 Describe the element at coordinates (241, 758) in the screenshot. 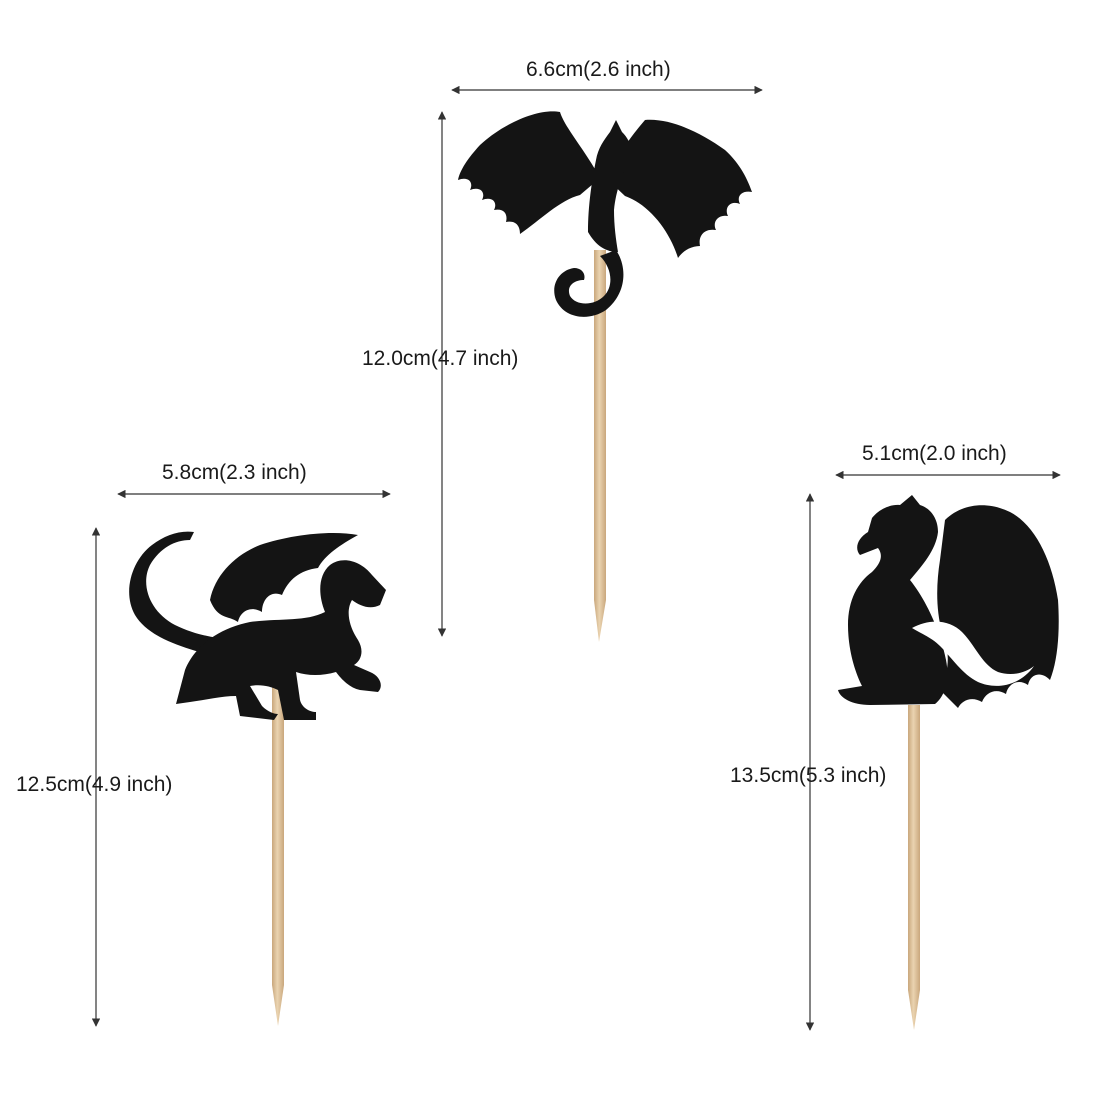

I see `walking-dragon-topper` at that location.